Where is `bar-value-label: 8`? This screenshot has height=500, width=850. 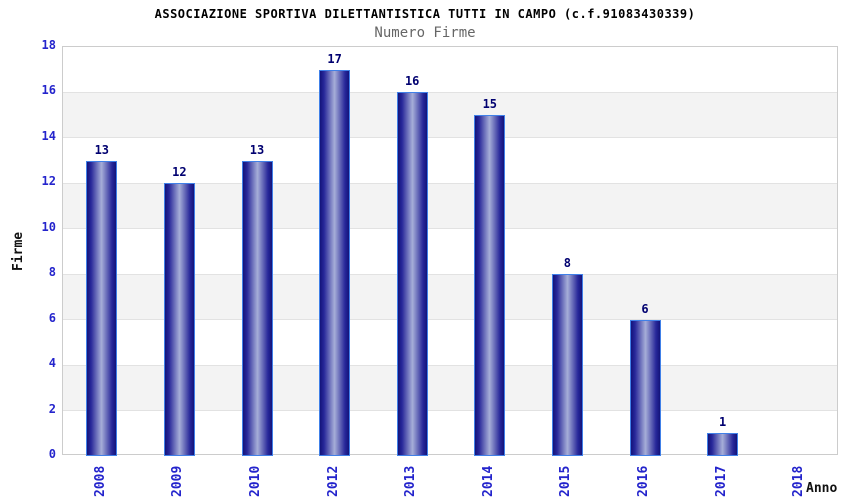 bar-value-label: 8 is located at coordinates (567, 263).